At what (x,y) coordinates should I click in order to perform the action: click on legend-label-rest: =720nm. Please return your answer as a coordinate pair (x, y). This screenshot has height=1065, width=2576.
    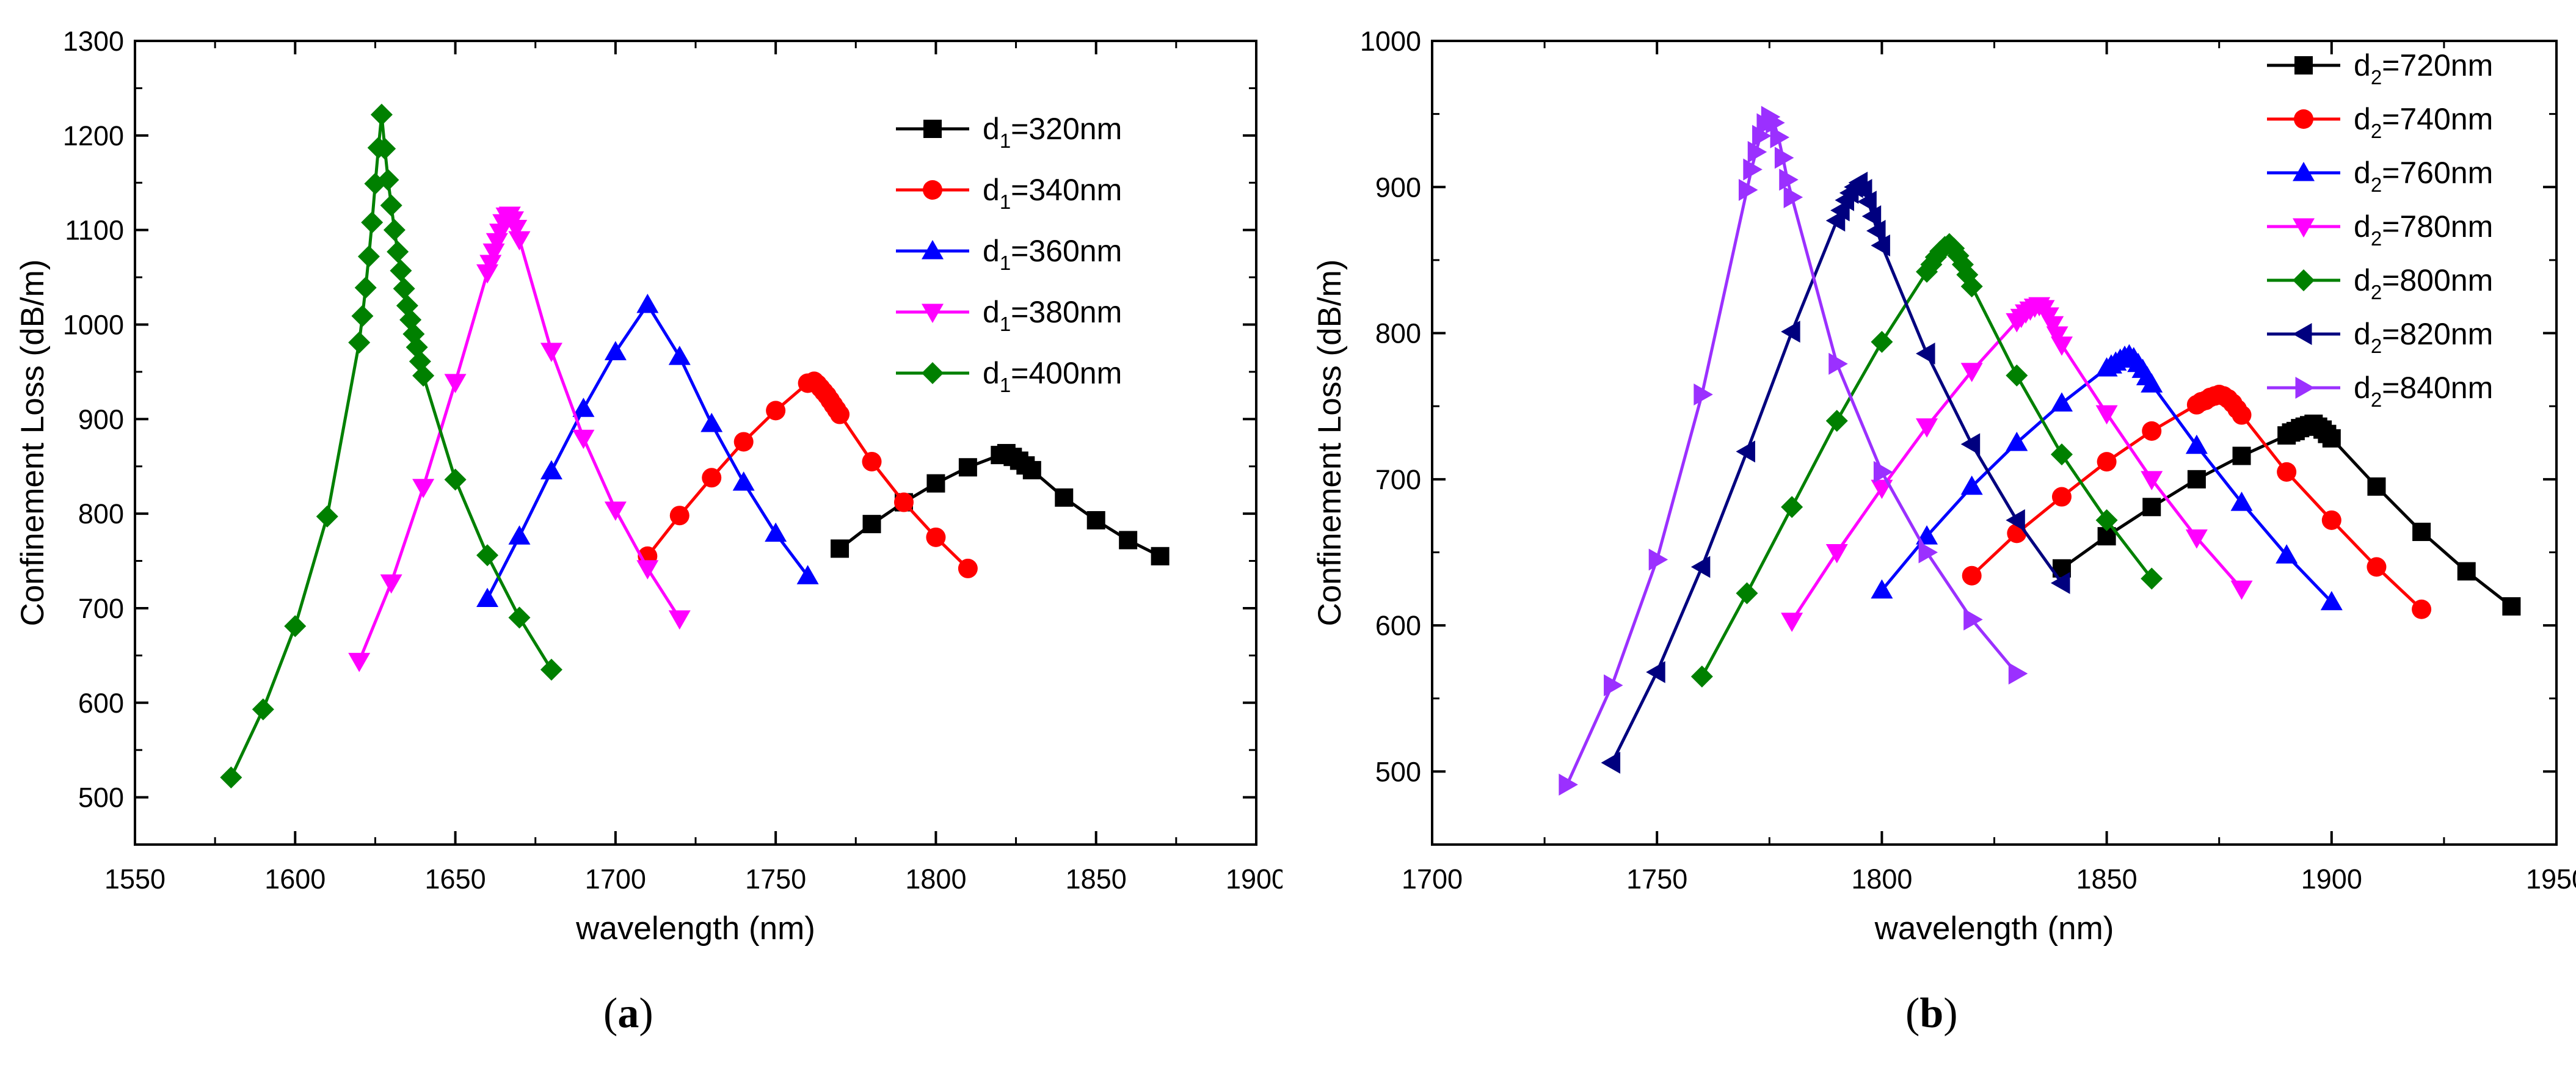
    Looking at the image, I should click on (2438, 65).